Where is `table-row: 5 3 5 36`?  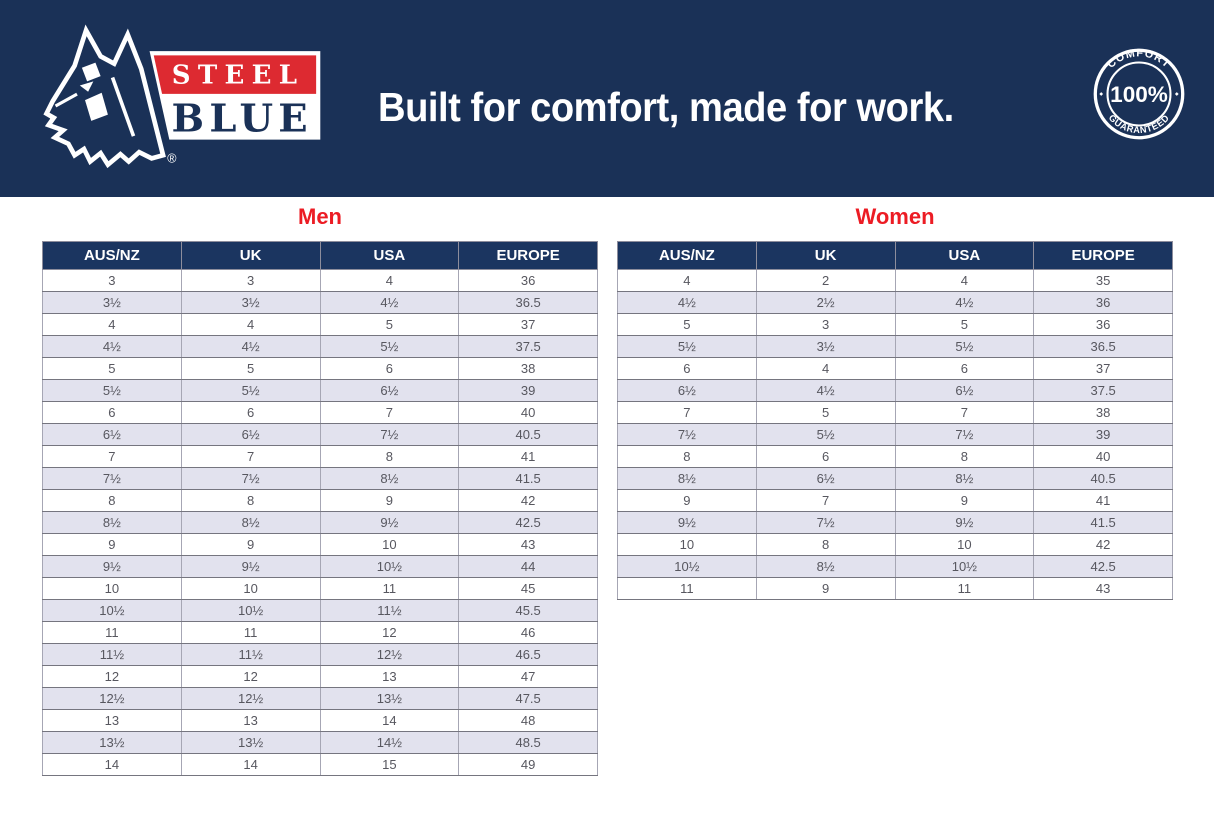
table-row: 5 3 5 36 is located at coordinates (895, 324).